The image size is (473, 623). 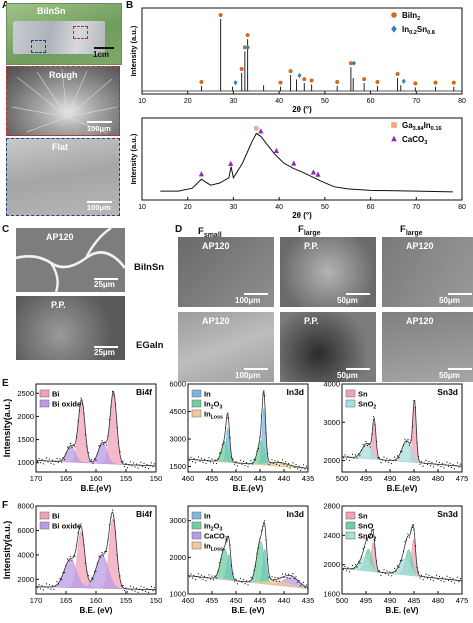 I want to click on x-axis-label: B.E.(eV), so click(x=96, y=488).